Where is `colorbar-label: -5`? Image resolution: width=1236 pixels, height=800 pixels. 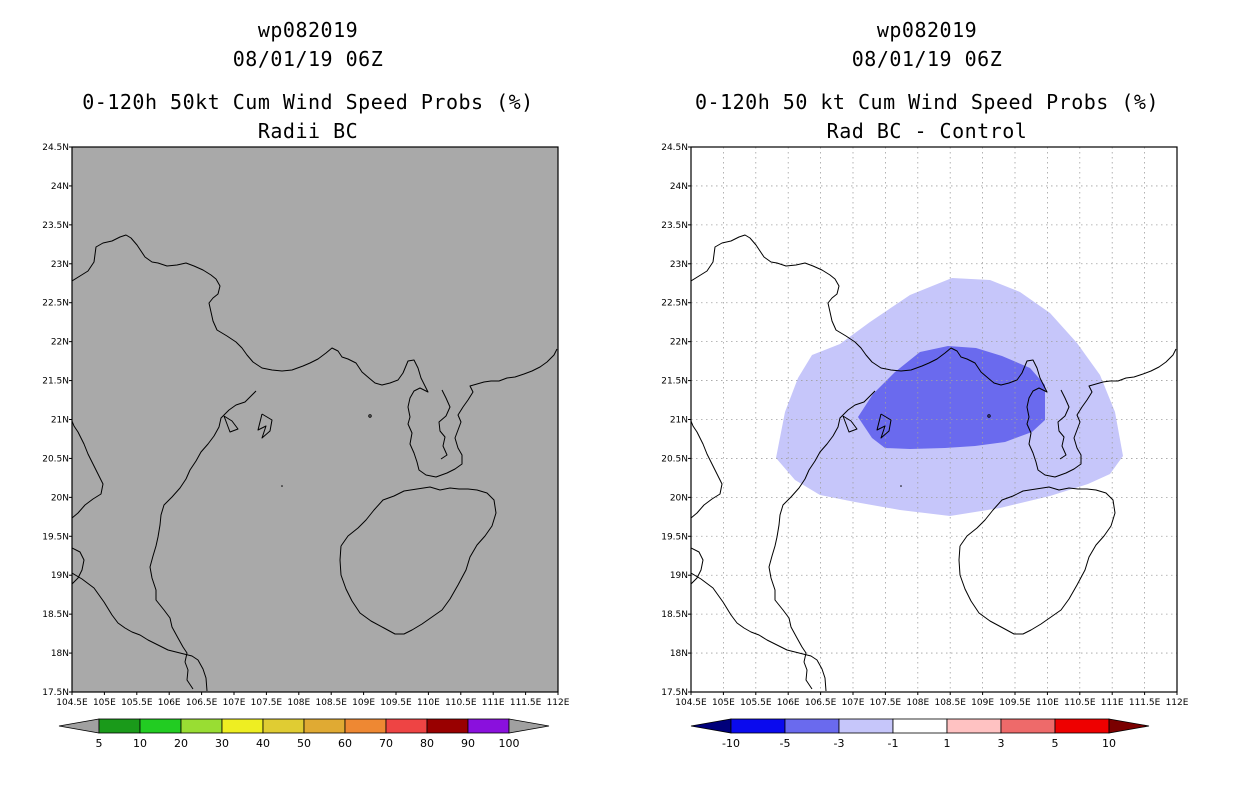
colorbar-label: -5 is located at coordinates (785, 743).